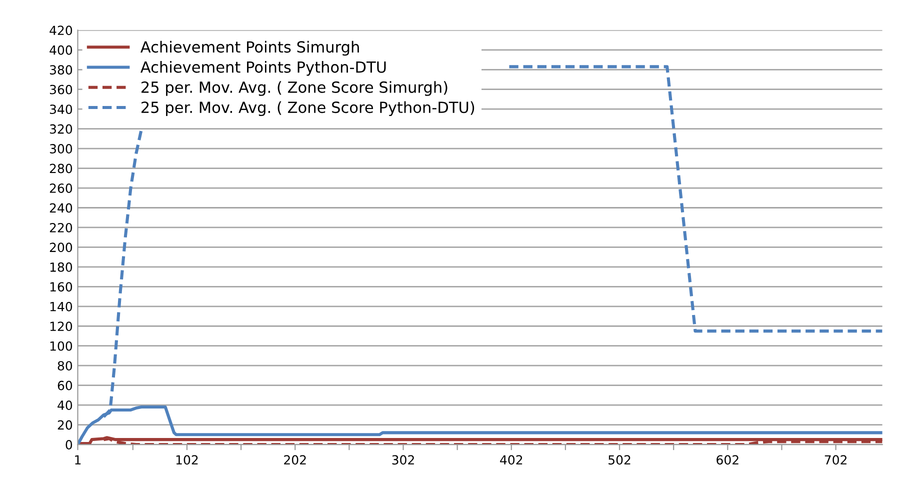  Describe the element at coordinates (511, 460) in the screenshot. I see `x-tick-label: 402` at that location.